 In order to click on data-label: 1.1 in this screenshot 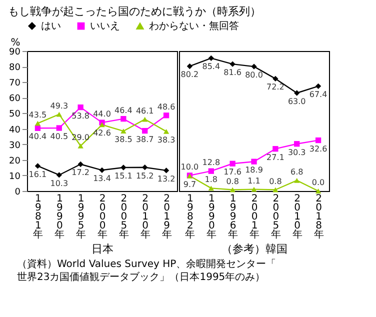, I will do `click(254, 181)`.